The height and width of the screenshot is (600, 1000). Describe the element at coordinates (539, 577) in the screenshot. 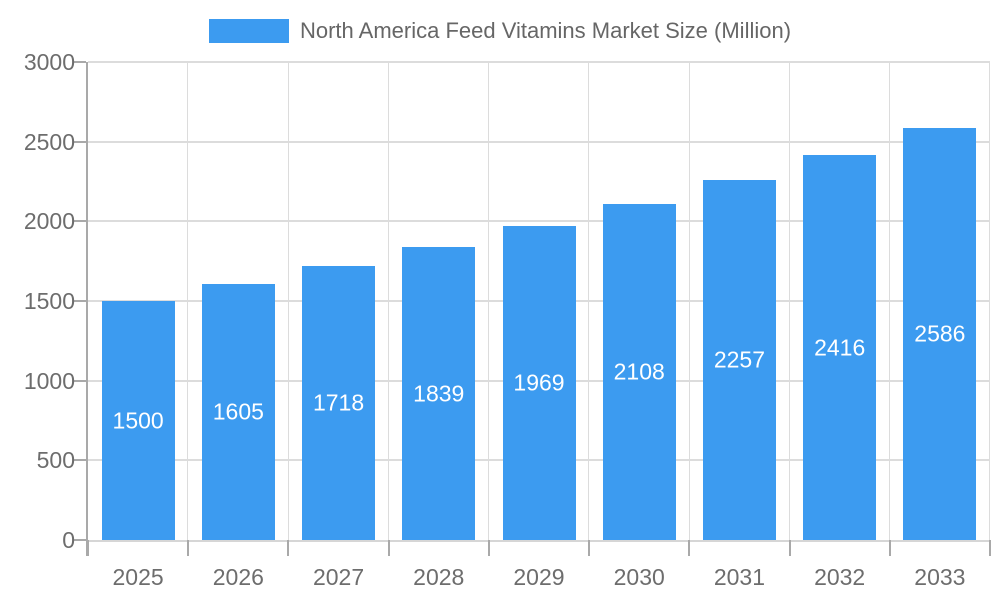

I see `x-tick-label: 2029` at that location.